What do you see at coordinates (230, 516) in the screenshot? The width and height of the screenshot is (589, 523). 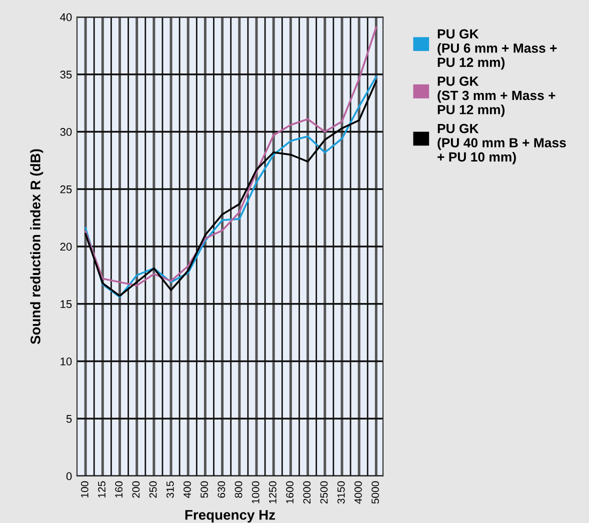 I see `x-axis-title: Frequency Hz` at bounding box center [230, 516].